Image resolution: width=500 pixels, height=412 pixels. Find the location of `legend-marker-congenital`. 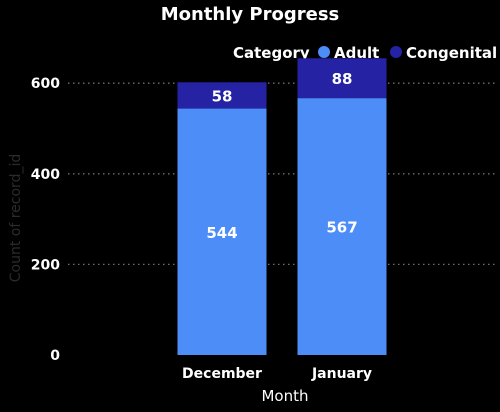

legend-marker-congenital is located at coordinates (396, 52).